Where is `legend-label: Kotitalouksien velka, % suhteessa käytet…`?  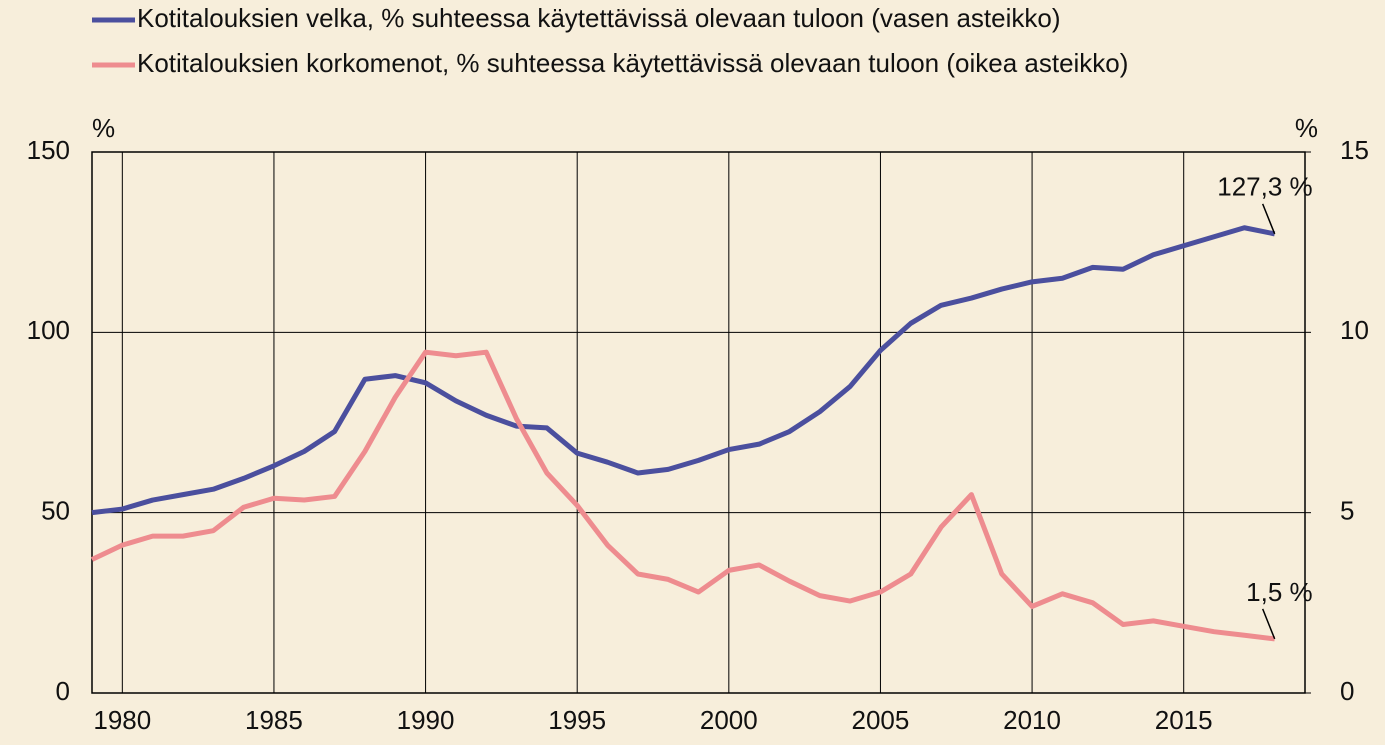 legend-label: Kotitalouksien velka, % suhteessa käytet… is located at coordinates (599, 18).